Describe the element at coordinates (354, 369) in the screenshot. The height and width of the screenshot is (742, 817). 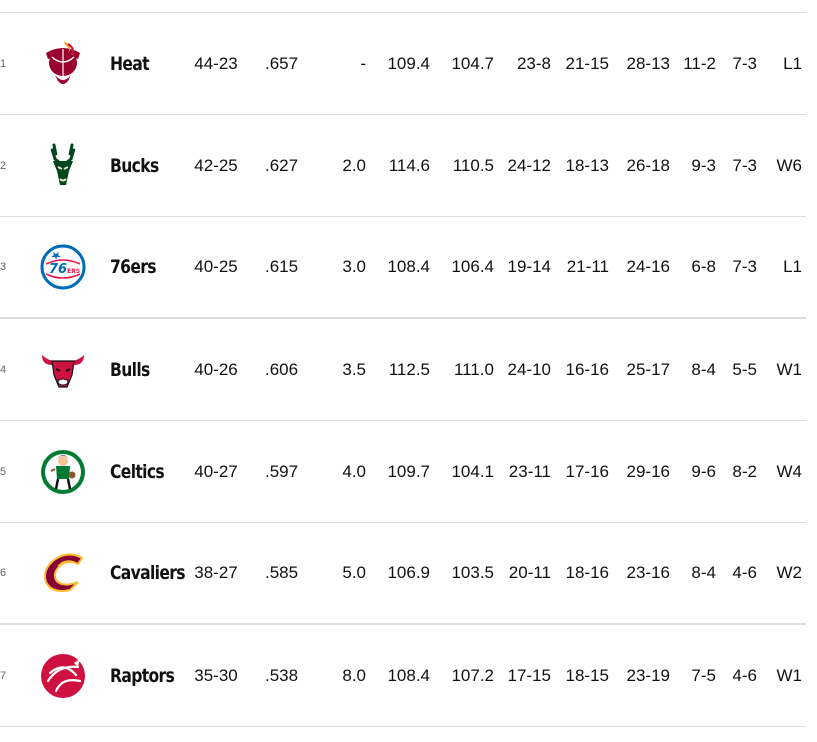
I see `games-back: 3.5` at that location.